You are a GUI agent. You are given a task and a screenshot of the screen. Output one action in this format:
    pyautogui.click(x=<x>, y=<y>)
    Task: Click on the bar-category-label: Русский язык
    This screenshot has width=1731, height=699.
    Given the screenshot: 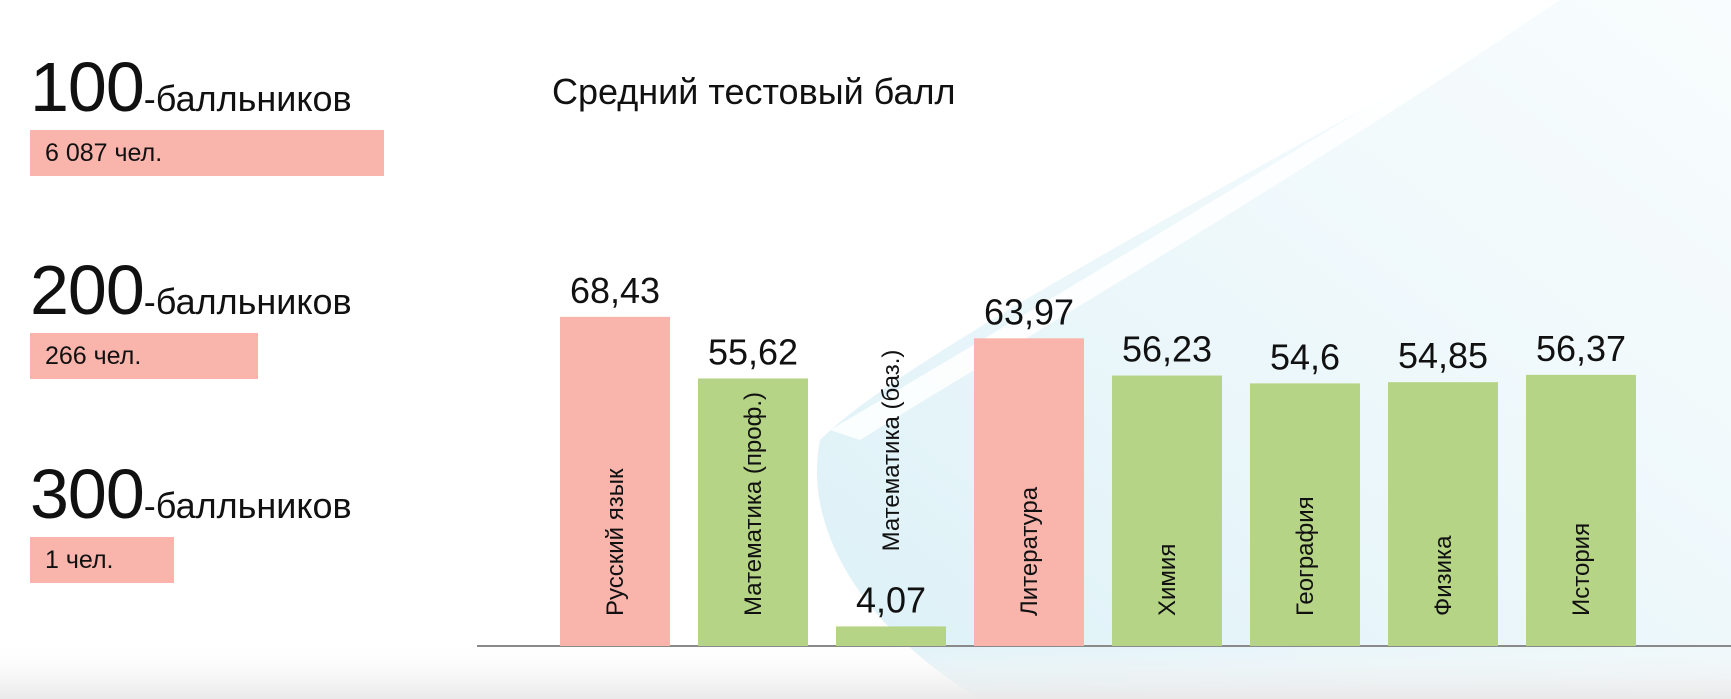 What is the action you would take?
    pyautogui.click(x=615, y=542)
    